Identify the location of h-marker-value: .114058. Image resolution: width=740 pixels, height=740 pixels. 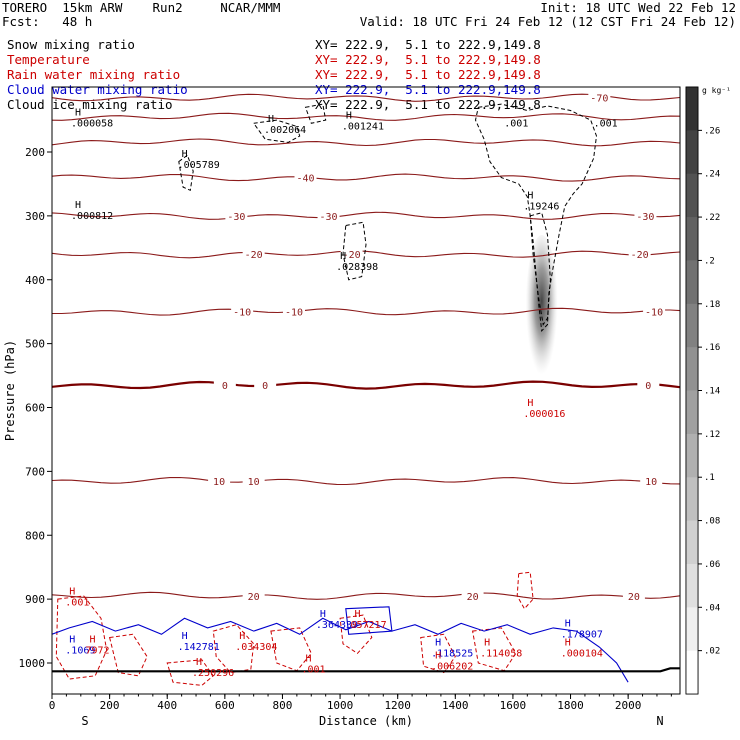
(501, 654).